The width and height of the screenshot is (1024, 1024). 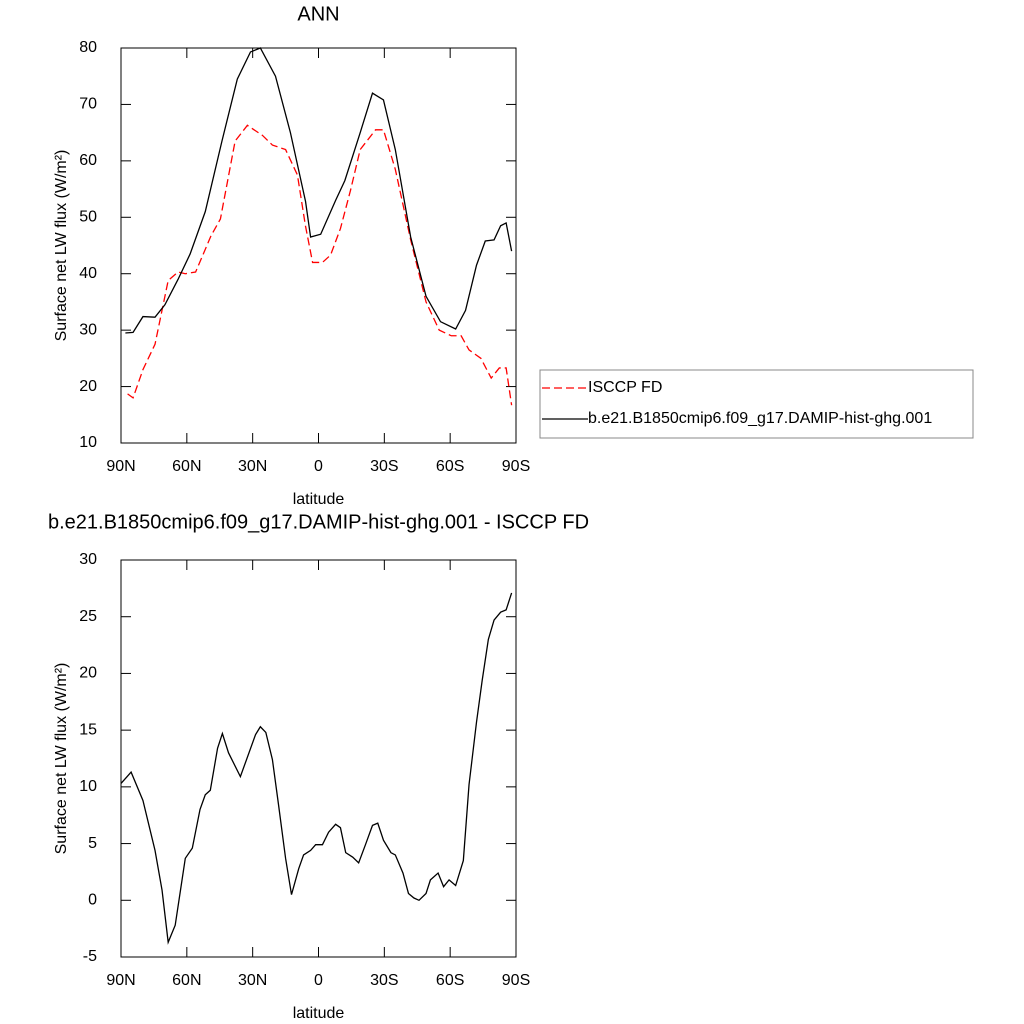 I want to click on y-tick-label: -5, so click(x=90, y=956).